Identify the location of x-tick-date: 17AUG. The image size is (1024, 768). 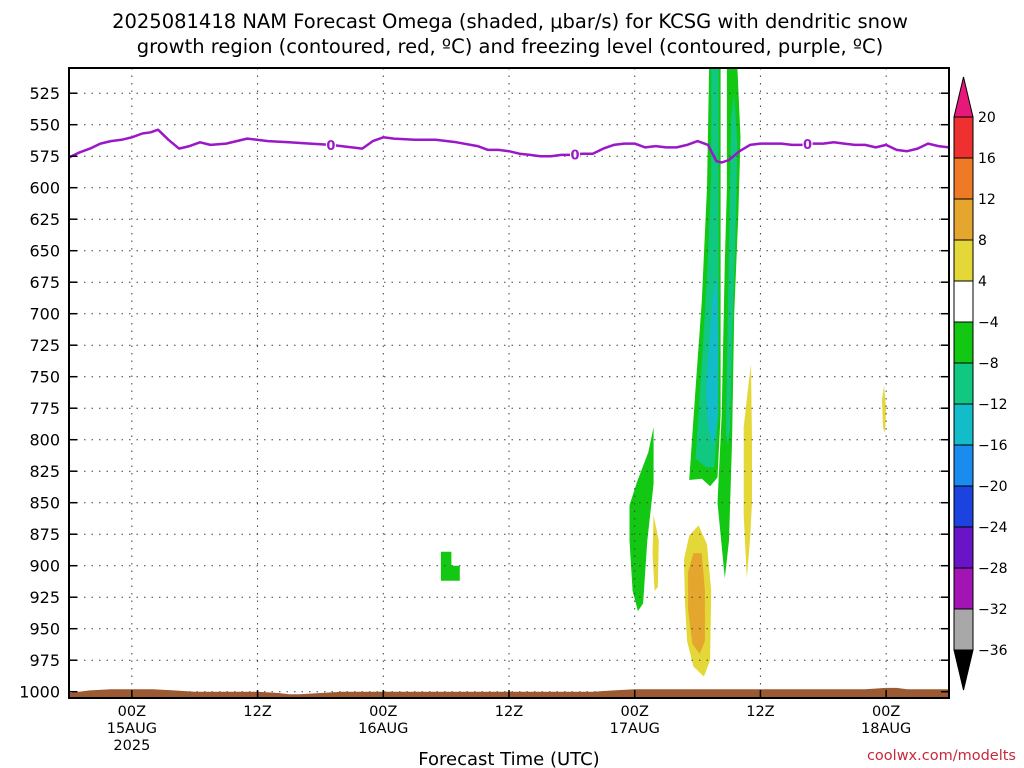
(635, 729).